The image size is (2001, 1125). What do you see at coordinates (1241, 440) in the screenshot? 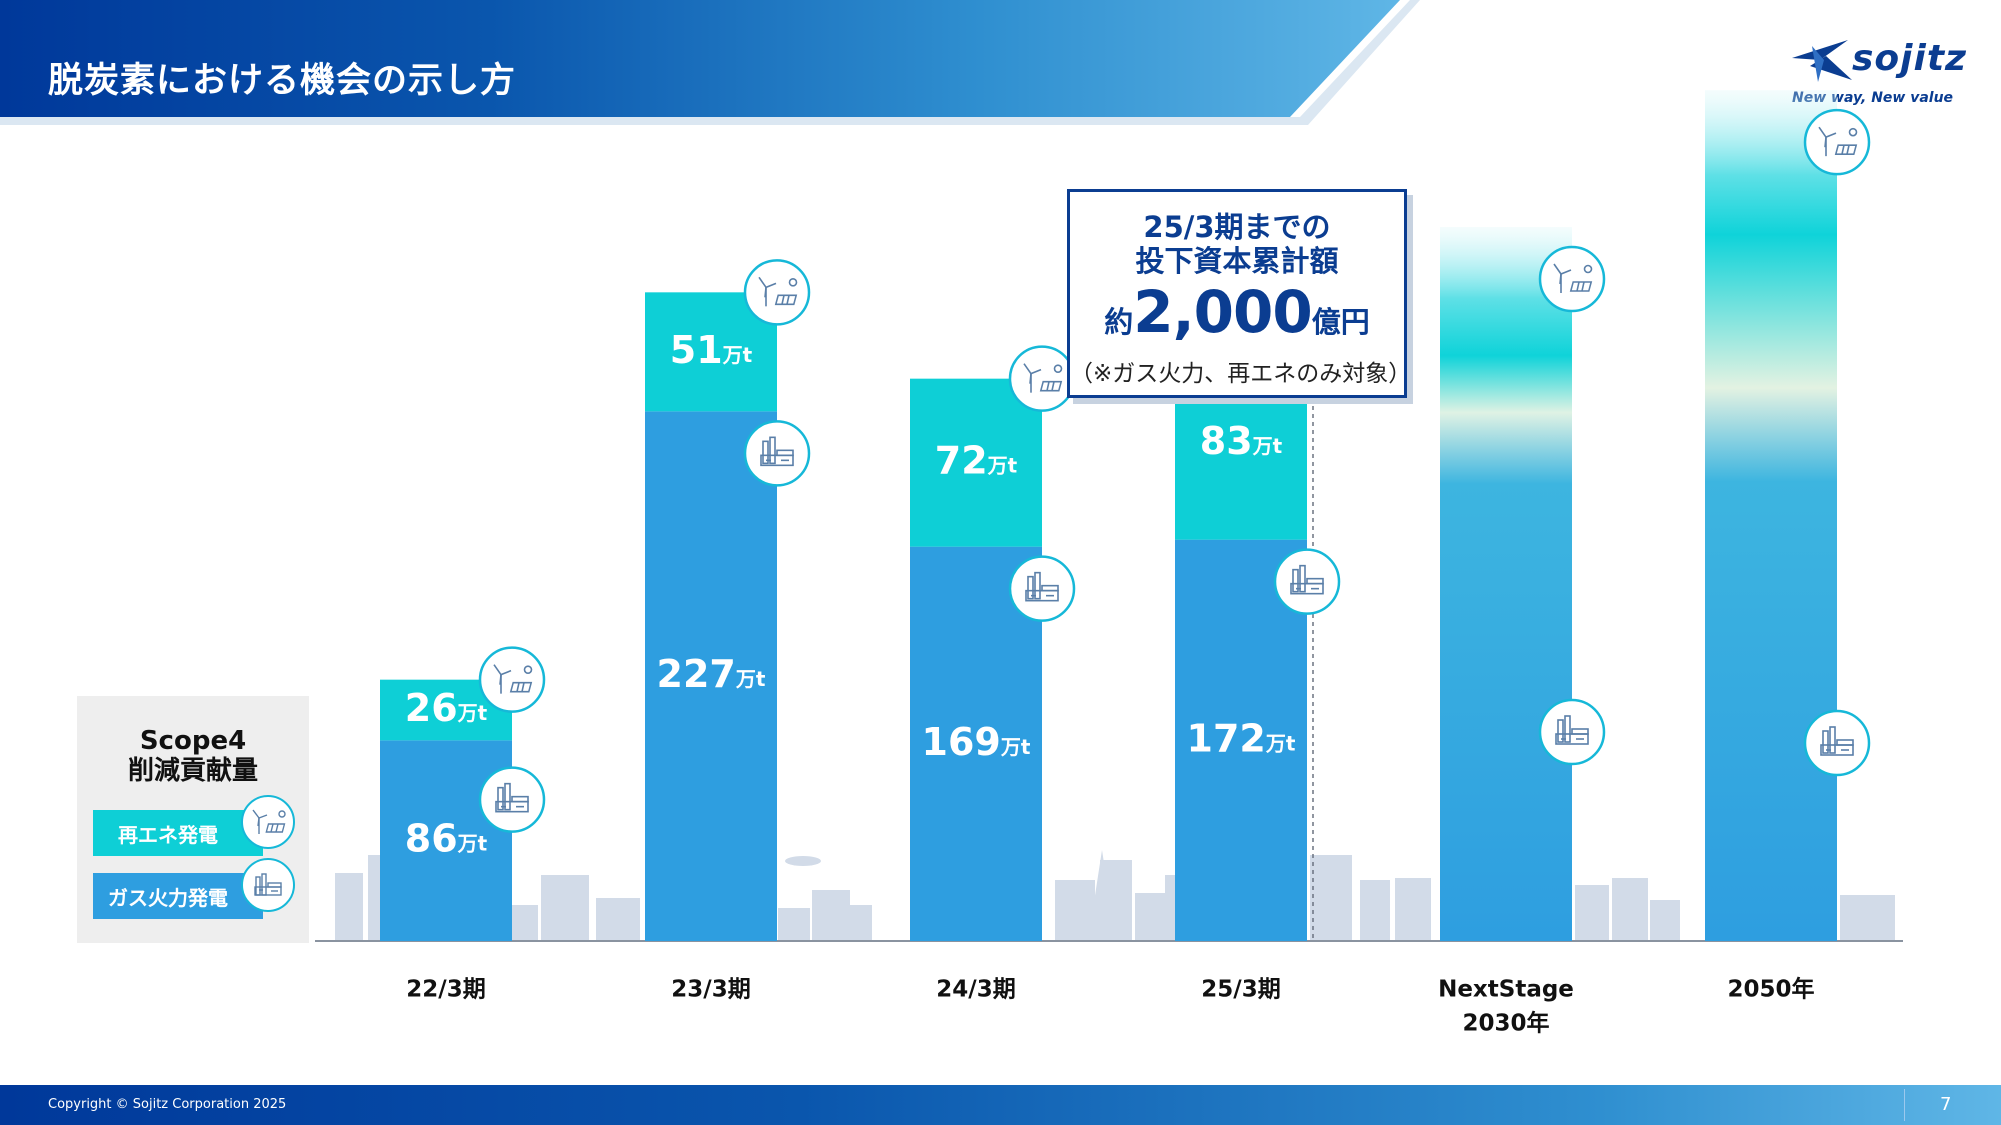
I see `value-label-renewable: 83万t` at bounding box center [1241, 440].